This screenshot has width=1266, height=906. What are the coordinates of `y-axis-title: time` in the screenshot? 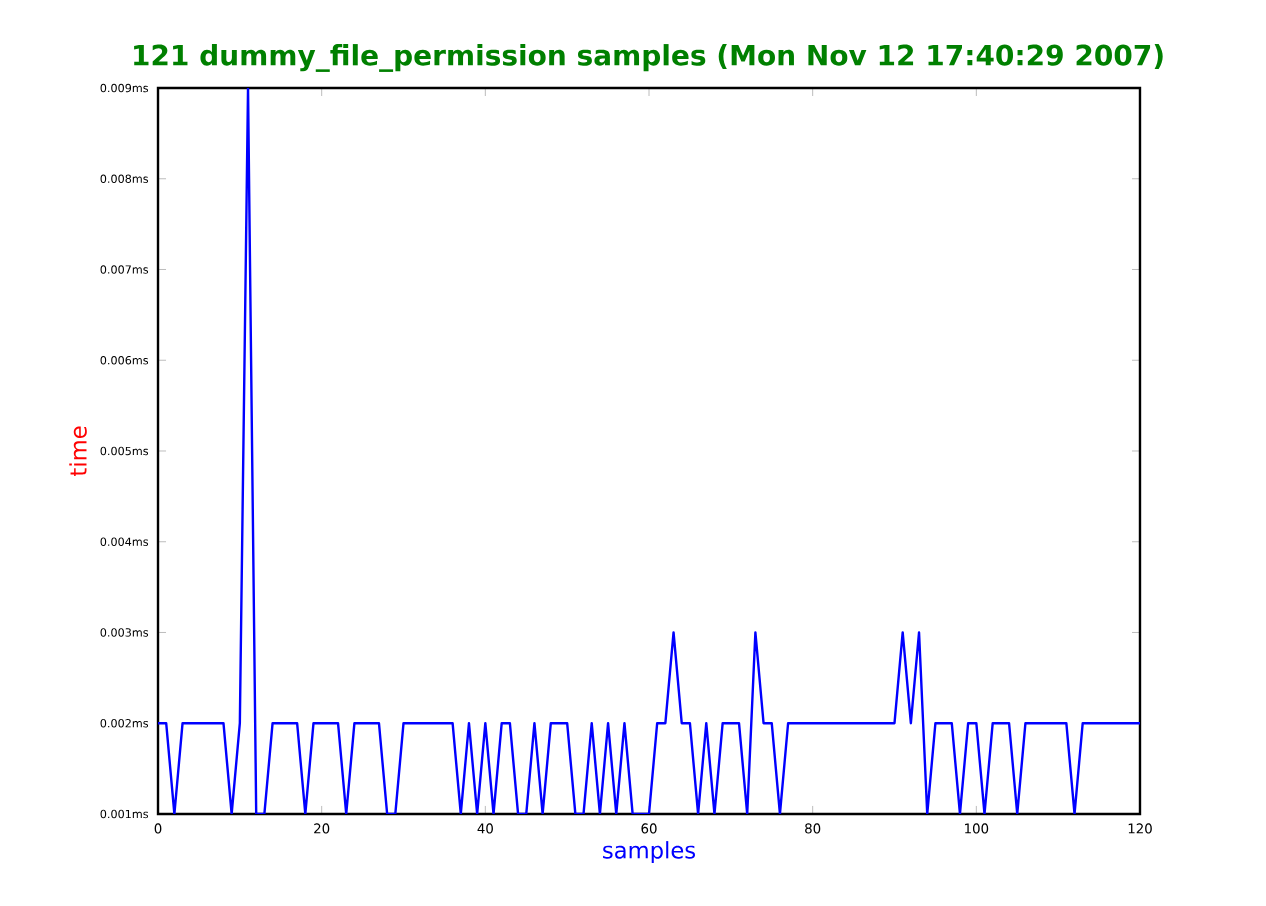 It's located at (78, 451).